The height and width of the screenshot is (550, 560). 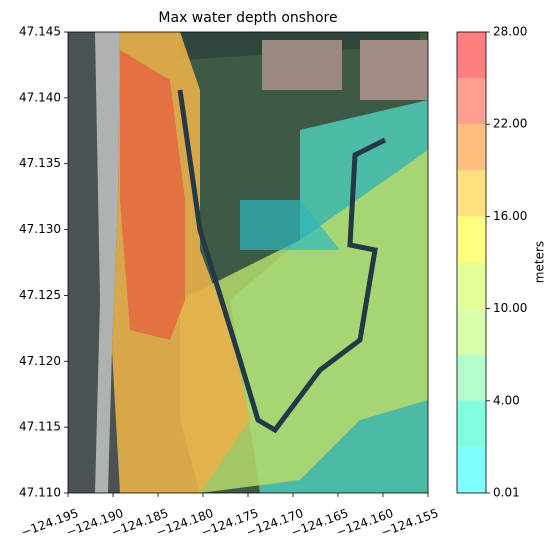 I want to click on colorbar-frame, so click(x=471, y=262).